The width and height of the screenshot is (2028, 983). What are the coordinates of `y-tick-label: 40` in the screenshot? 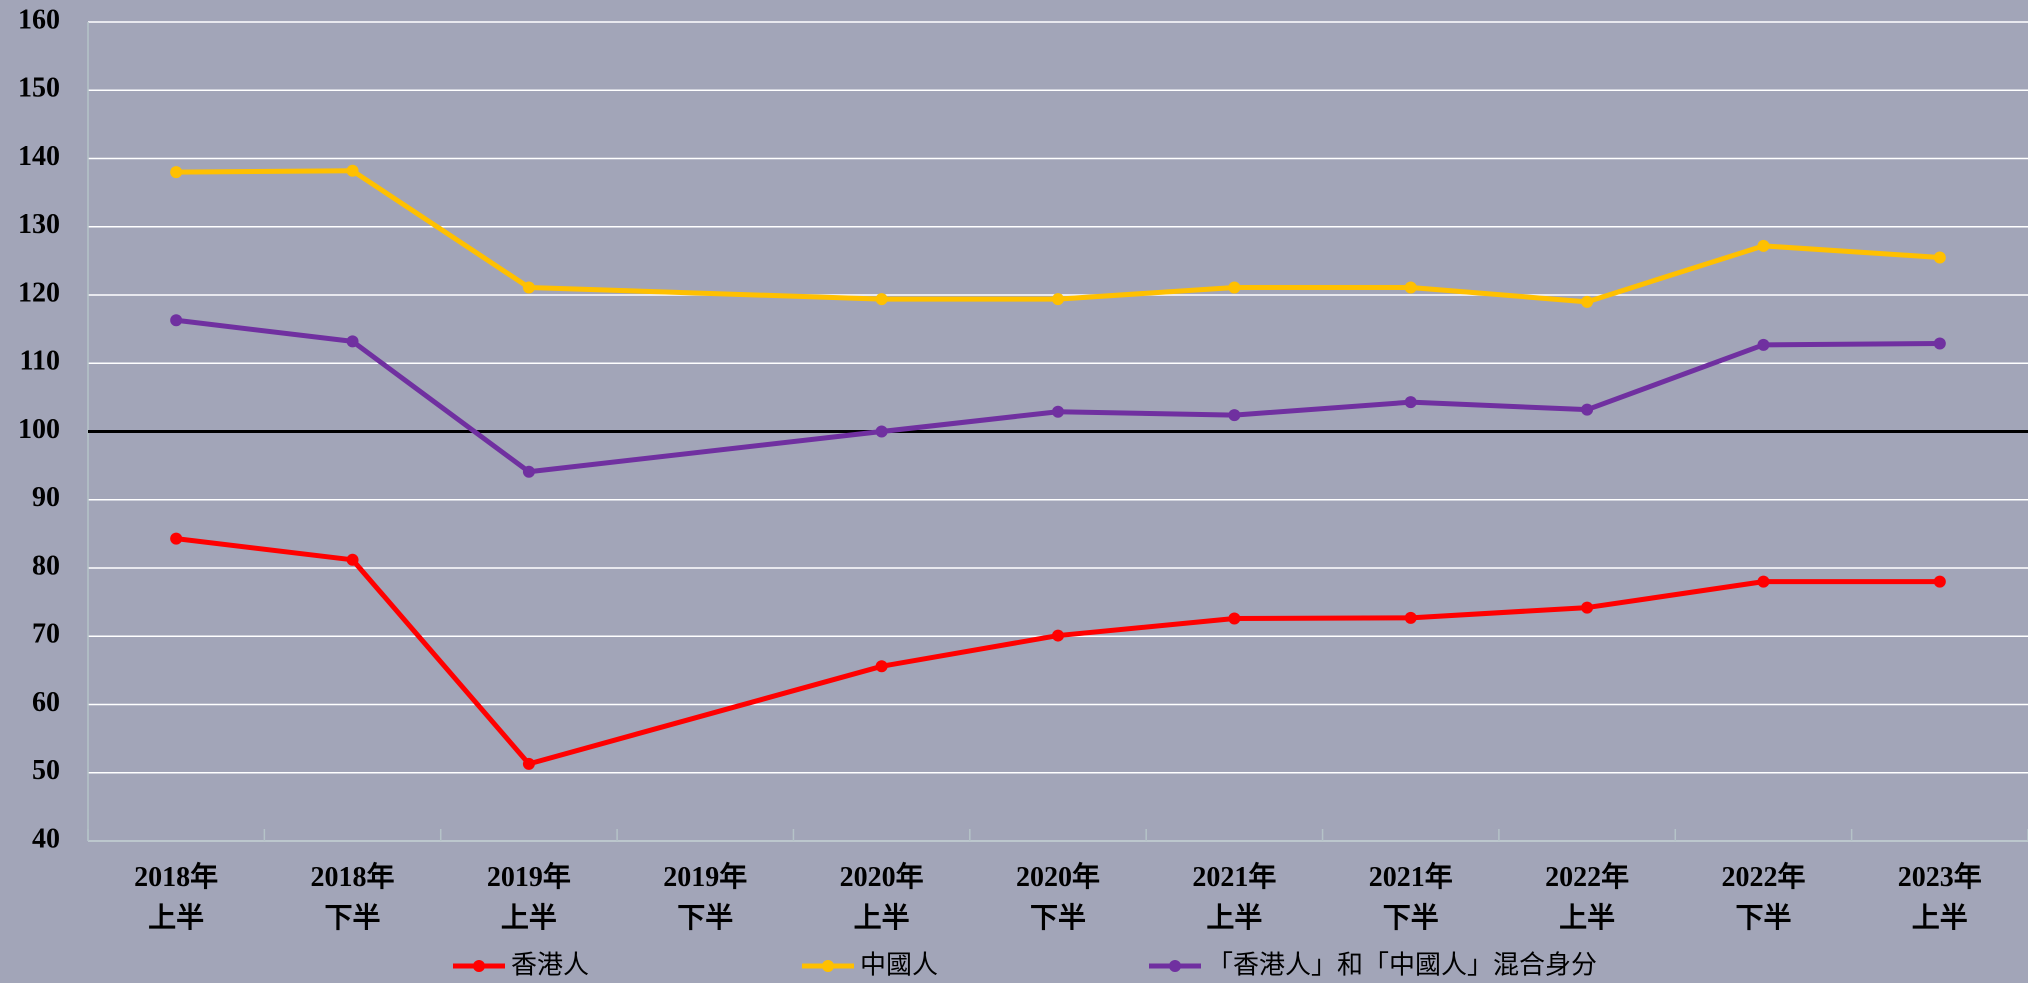 It's located at (46, 838).